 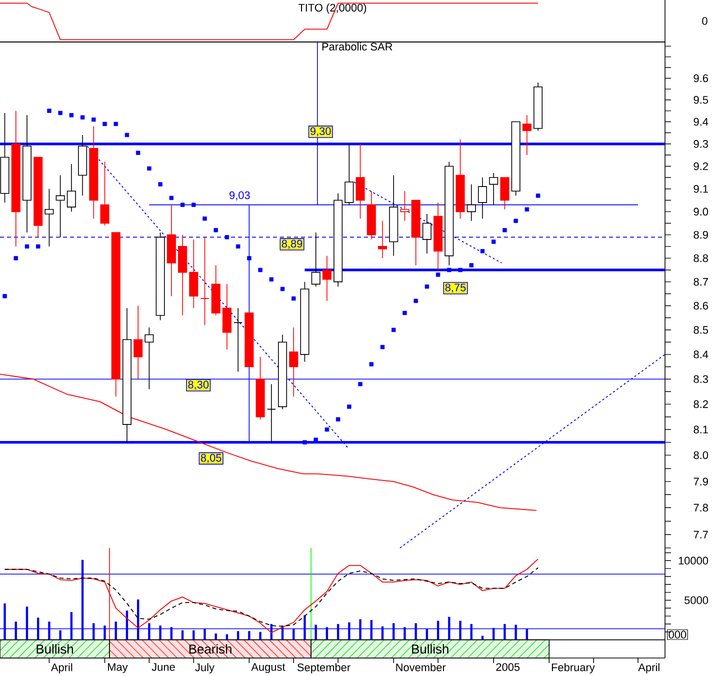 I want to click on y-tick-label: 8.4, so click(x=701, y=354).